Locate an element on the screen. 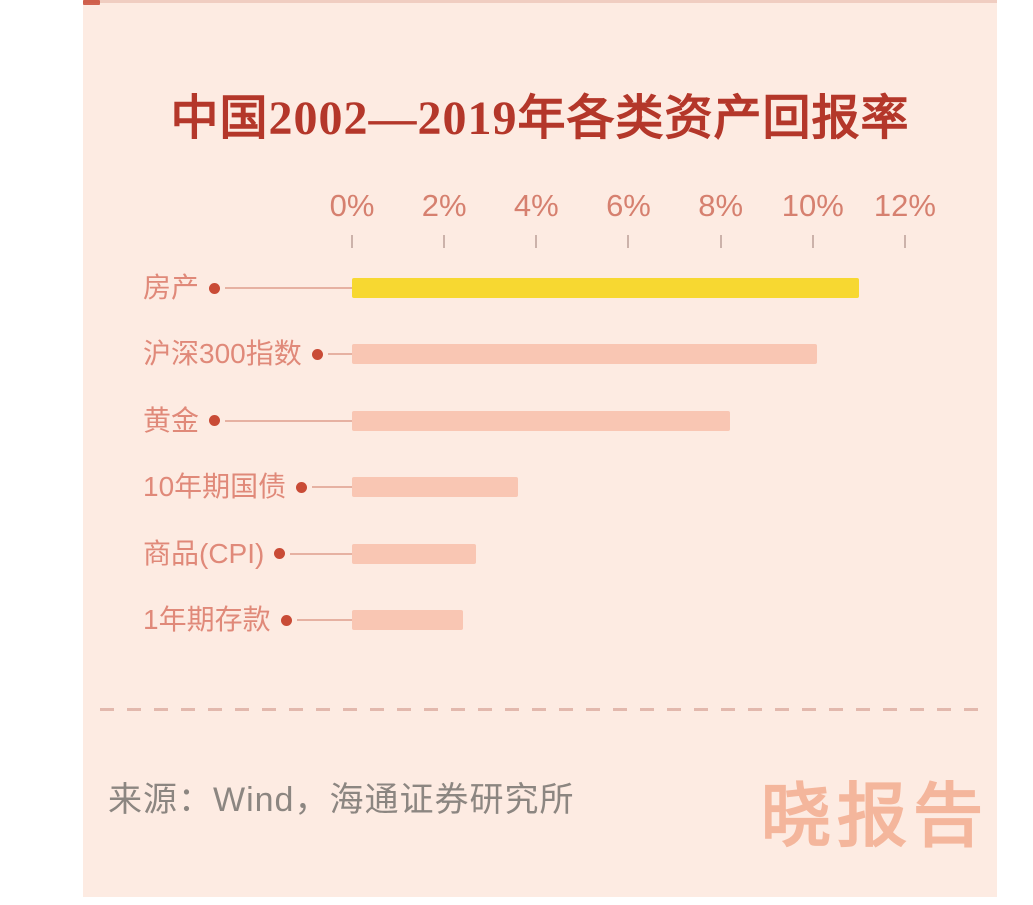 This screenshot has width=1033, height=905. x-axis-tick-label: 8% is located at coordinates (721, 205).